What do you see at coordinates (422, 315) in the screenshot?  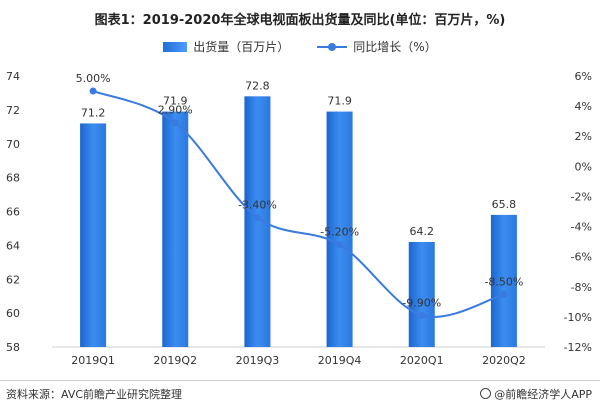 I see `growth-point-2020Q1` at bounding box center [422, 315].